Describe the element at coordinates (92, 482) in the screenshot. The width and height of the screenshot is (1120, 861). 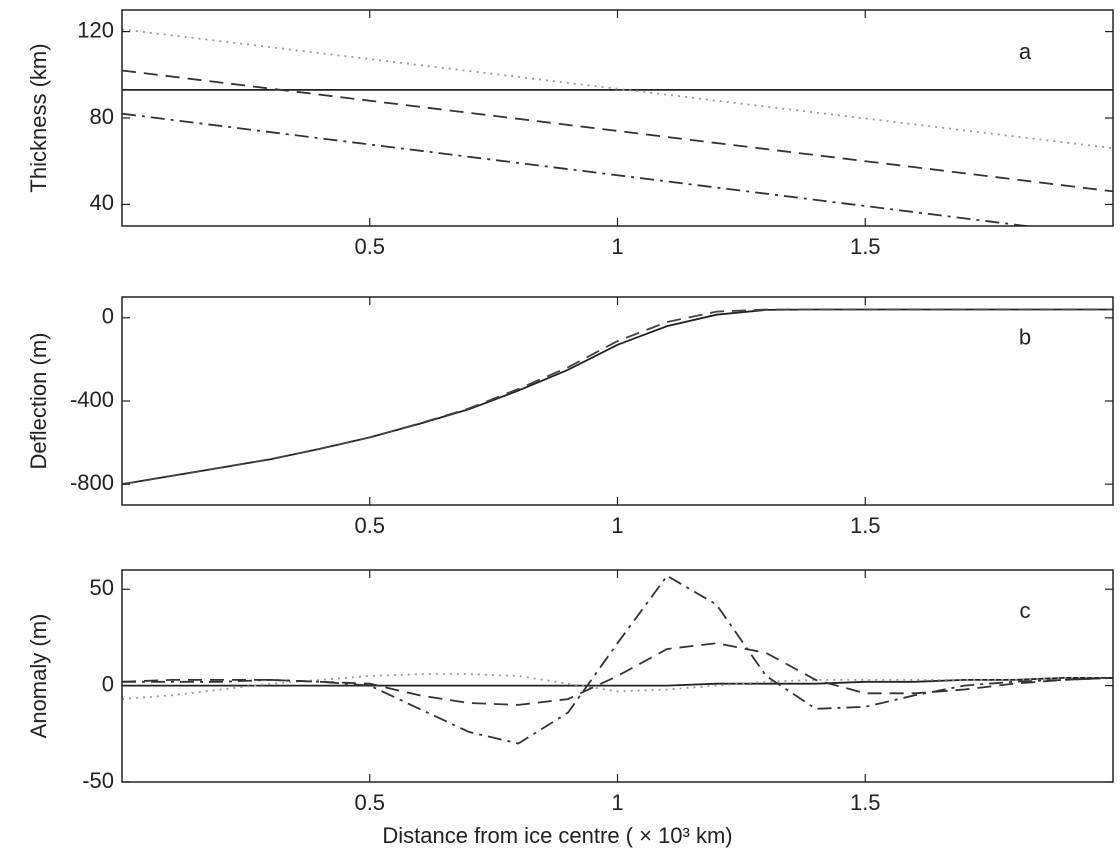
I see `y-tick-label: -800` at that location.